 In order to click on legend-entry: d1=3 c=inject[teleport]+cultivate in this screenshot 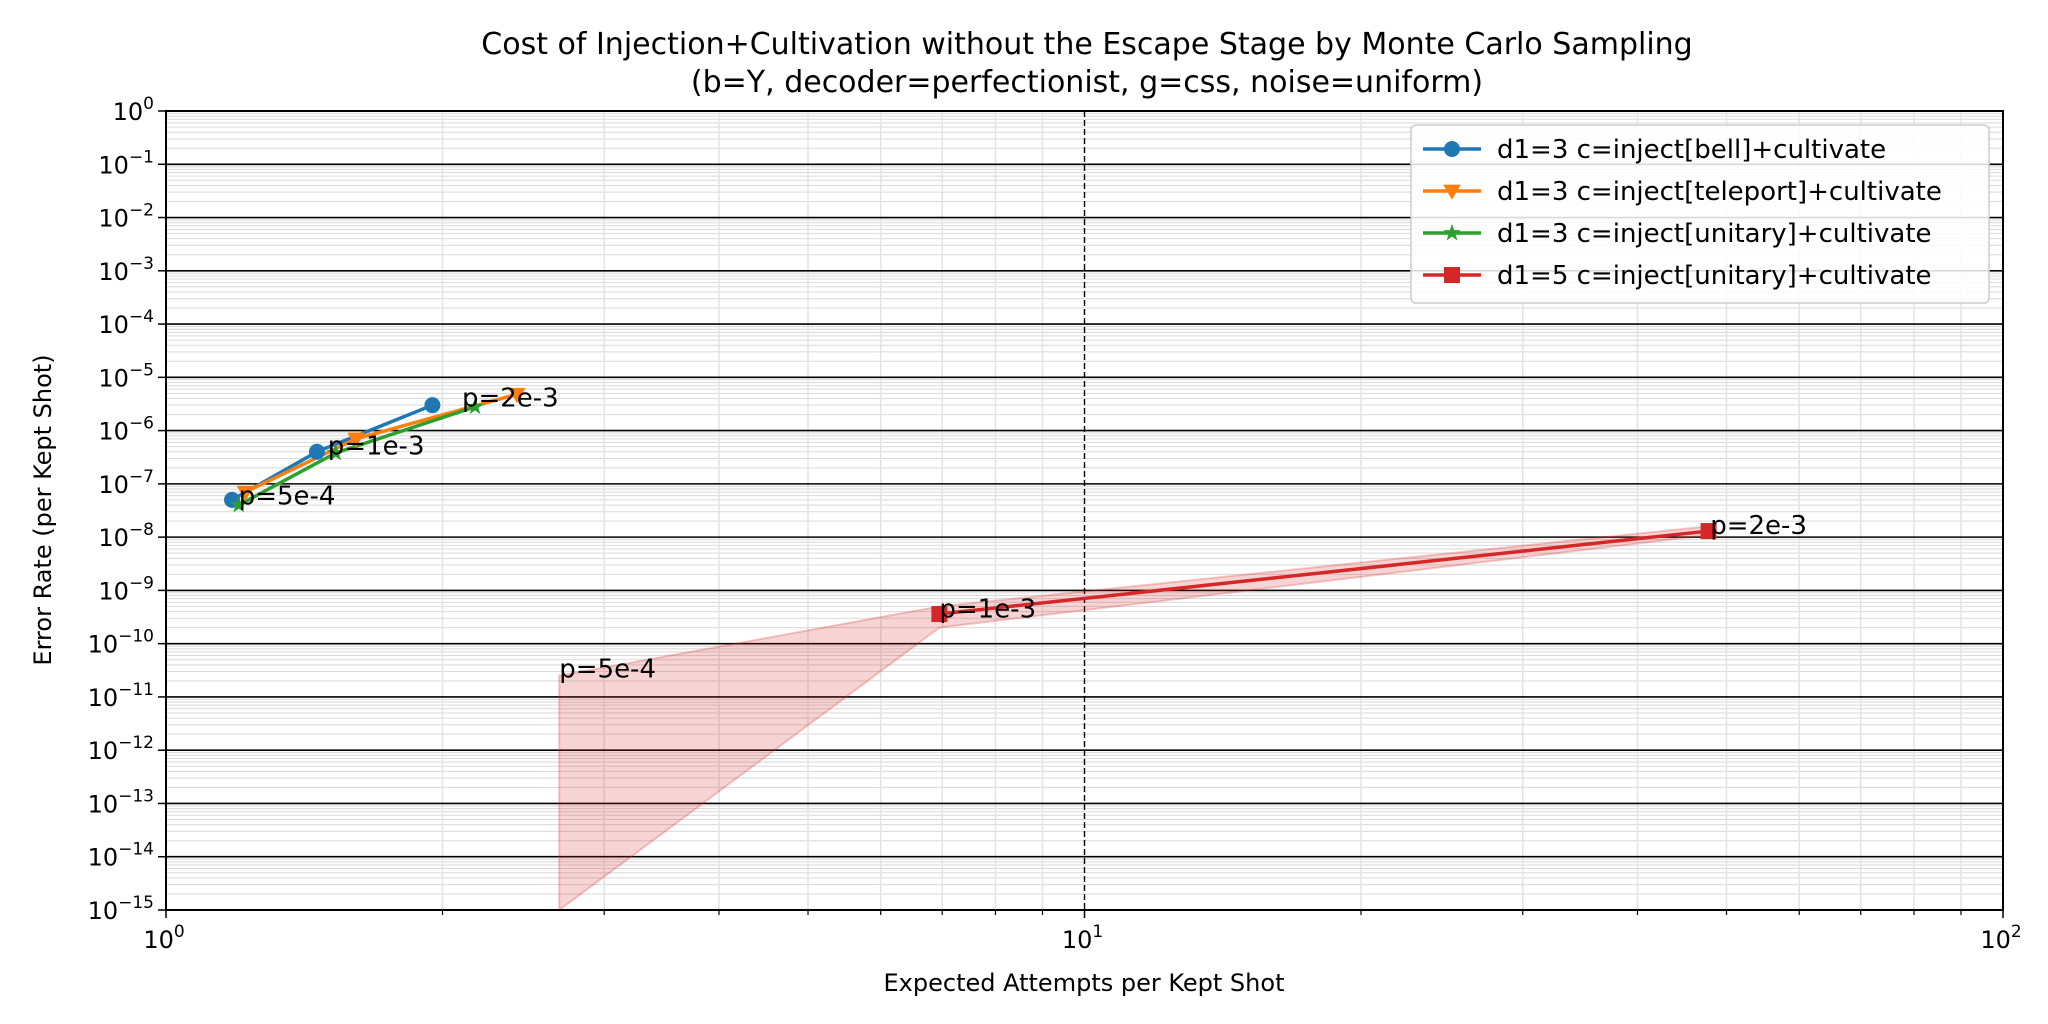, I will do `click(1682, 192)`.